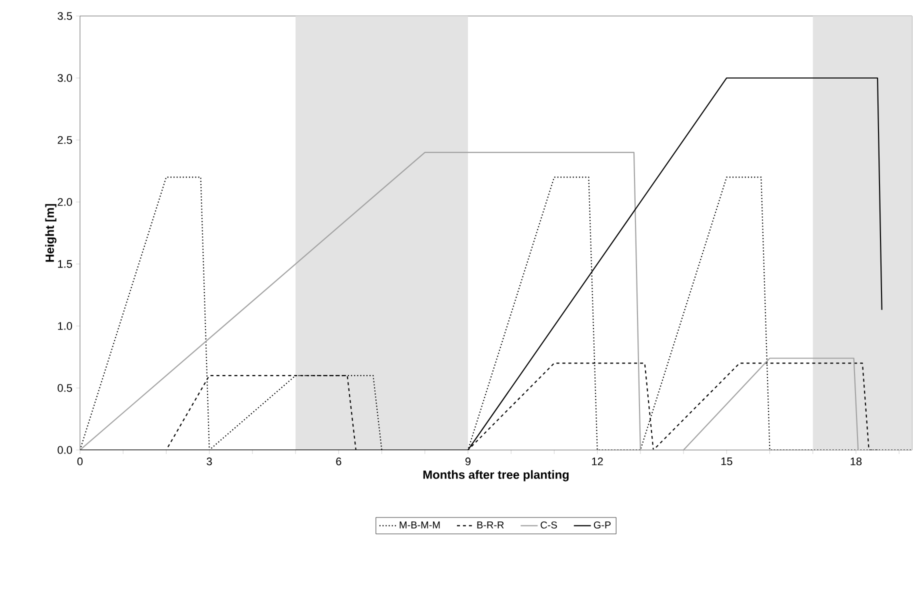  Describe the element at coordinates (468, 462) in the screenshot. I see `x-tick-label: 9` at that location.